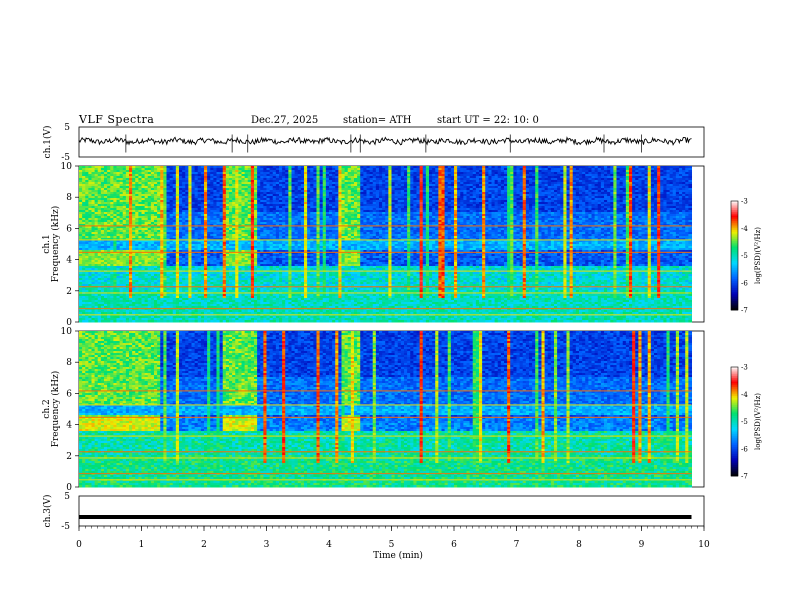  I want to click on date-label: Dec.27, 2025, so click(284, 120).